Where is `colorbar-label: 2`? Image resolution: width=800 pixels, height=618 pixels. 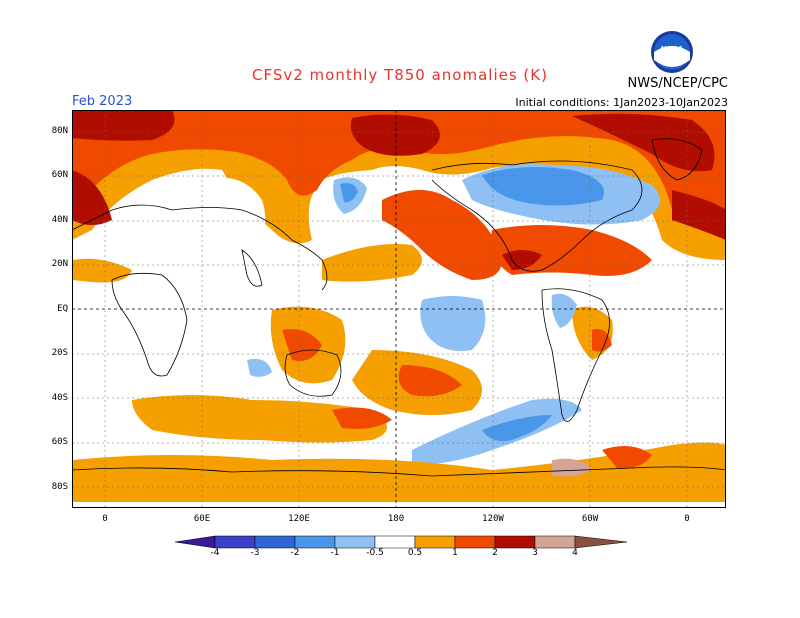
colorbar-label: 2 is located at coordinates (495, 553).